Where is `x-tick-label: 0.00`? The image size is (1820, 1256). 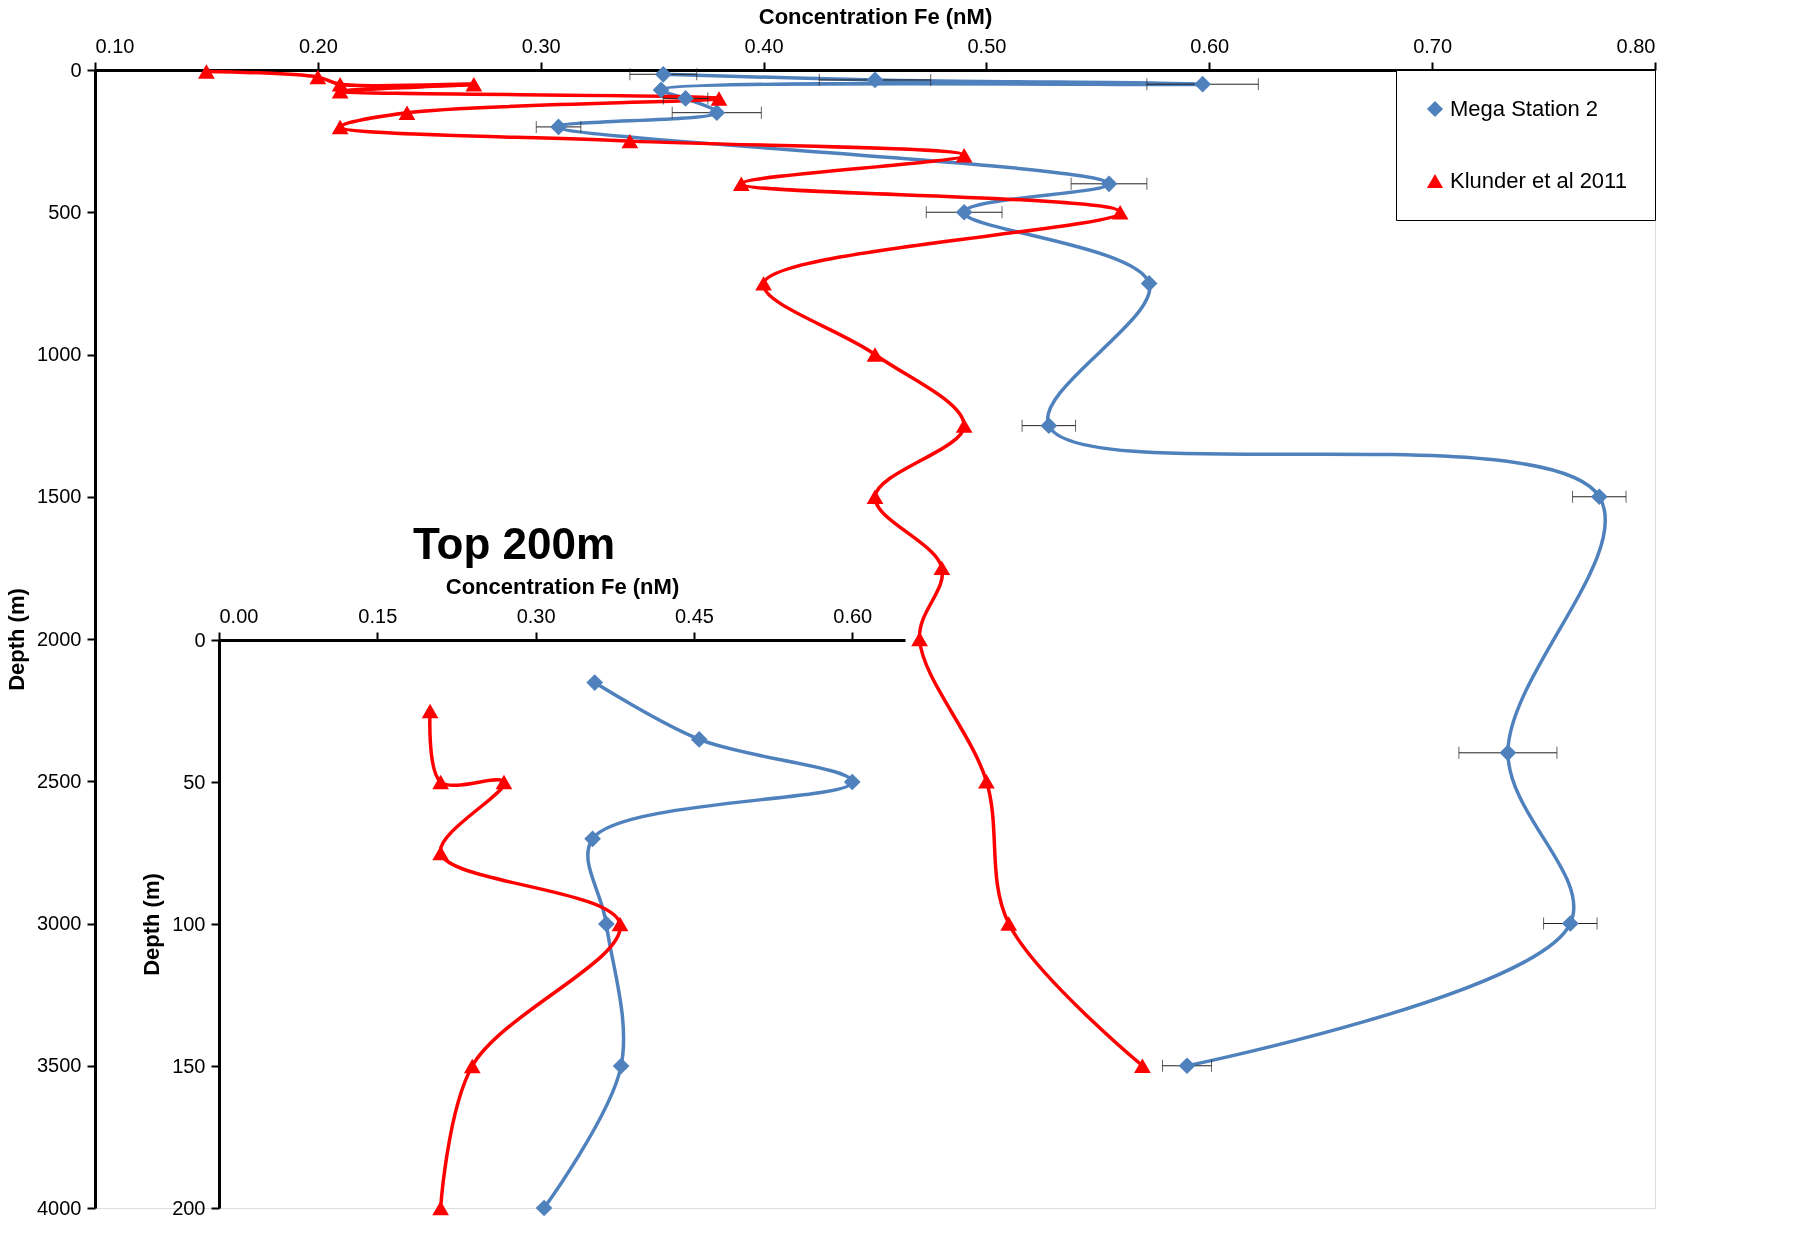 x-tick-label: 0.00 is located at coordinates (239, 615).